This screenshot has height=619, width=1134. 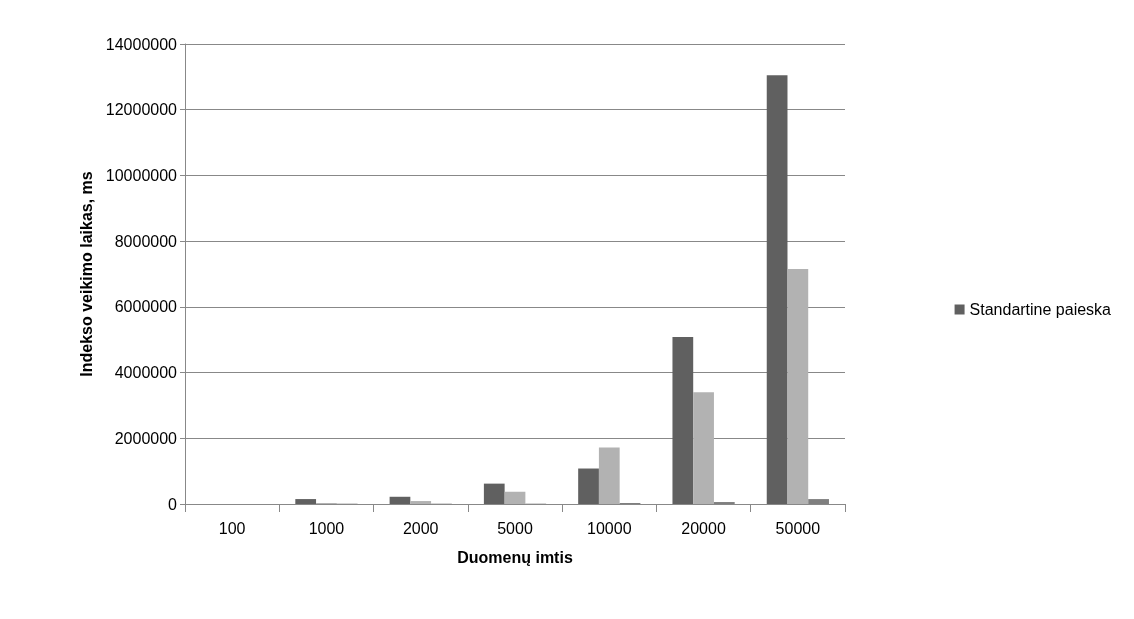 I want to click on x-axis-title: Duomenų imtis, so click(x=515, y=557).